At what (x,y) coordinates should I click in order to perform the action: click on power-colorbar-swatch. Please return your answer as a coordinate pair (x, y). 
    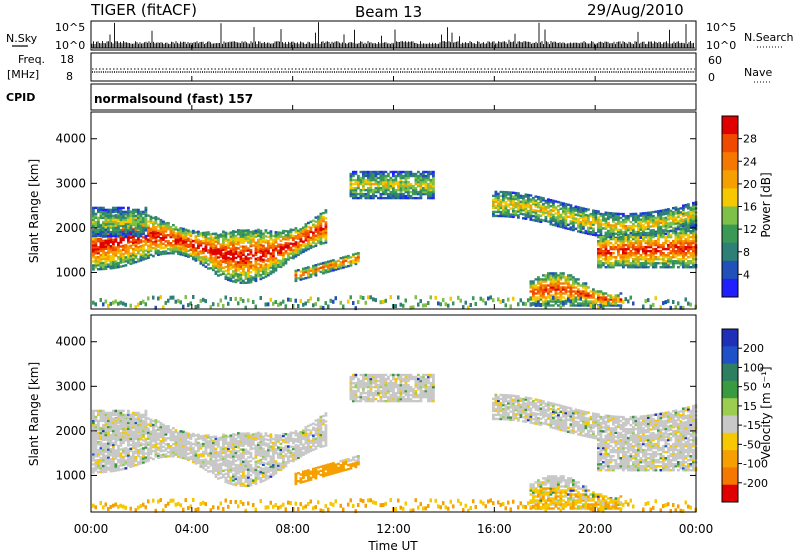
    Looking at the image, I should click on (730, 216).